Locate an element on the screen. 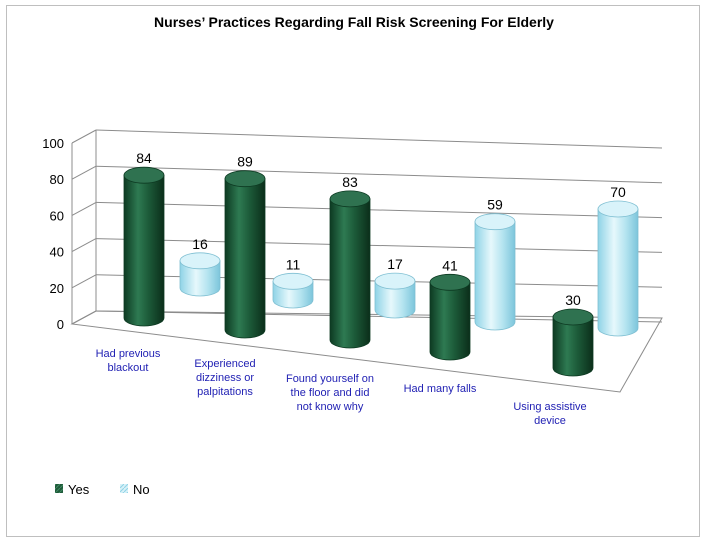 The width and height of the screenshot is (708, 543). data-label-yes: 84 is located at coordinates (144, 158).